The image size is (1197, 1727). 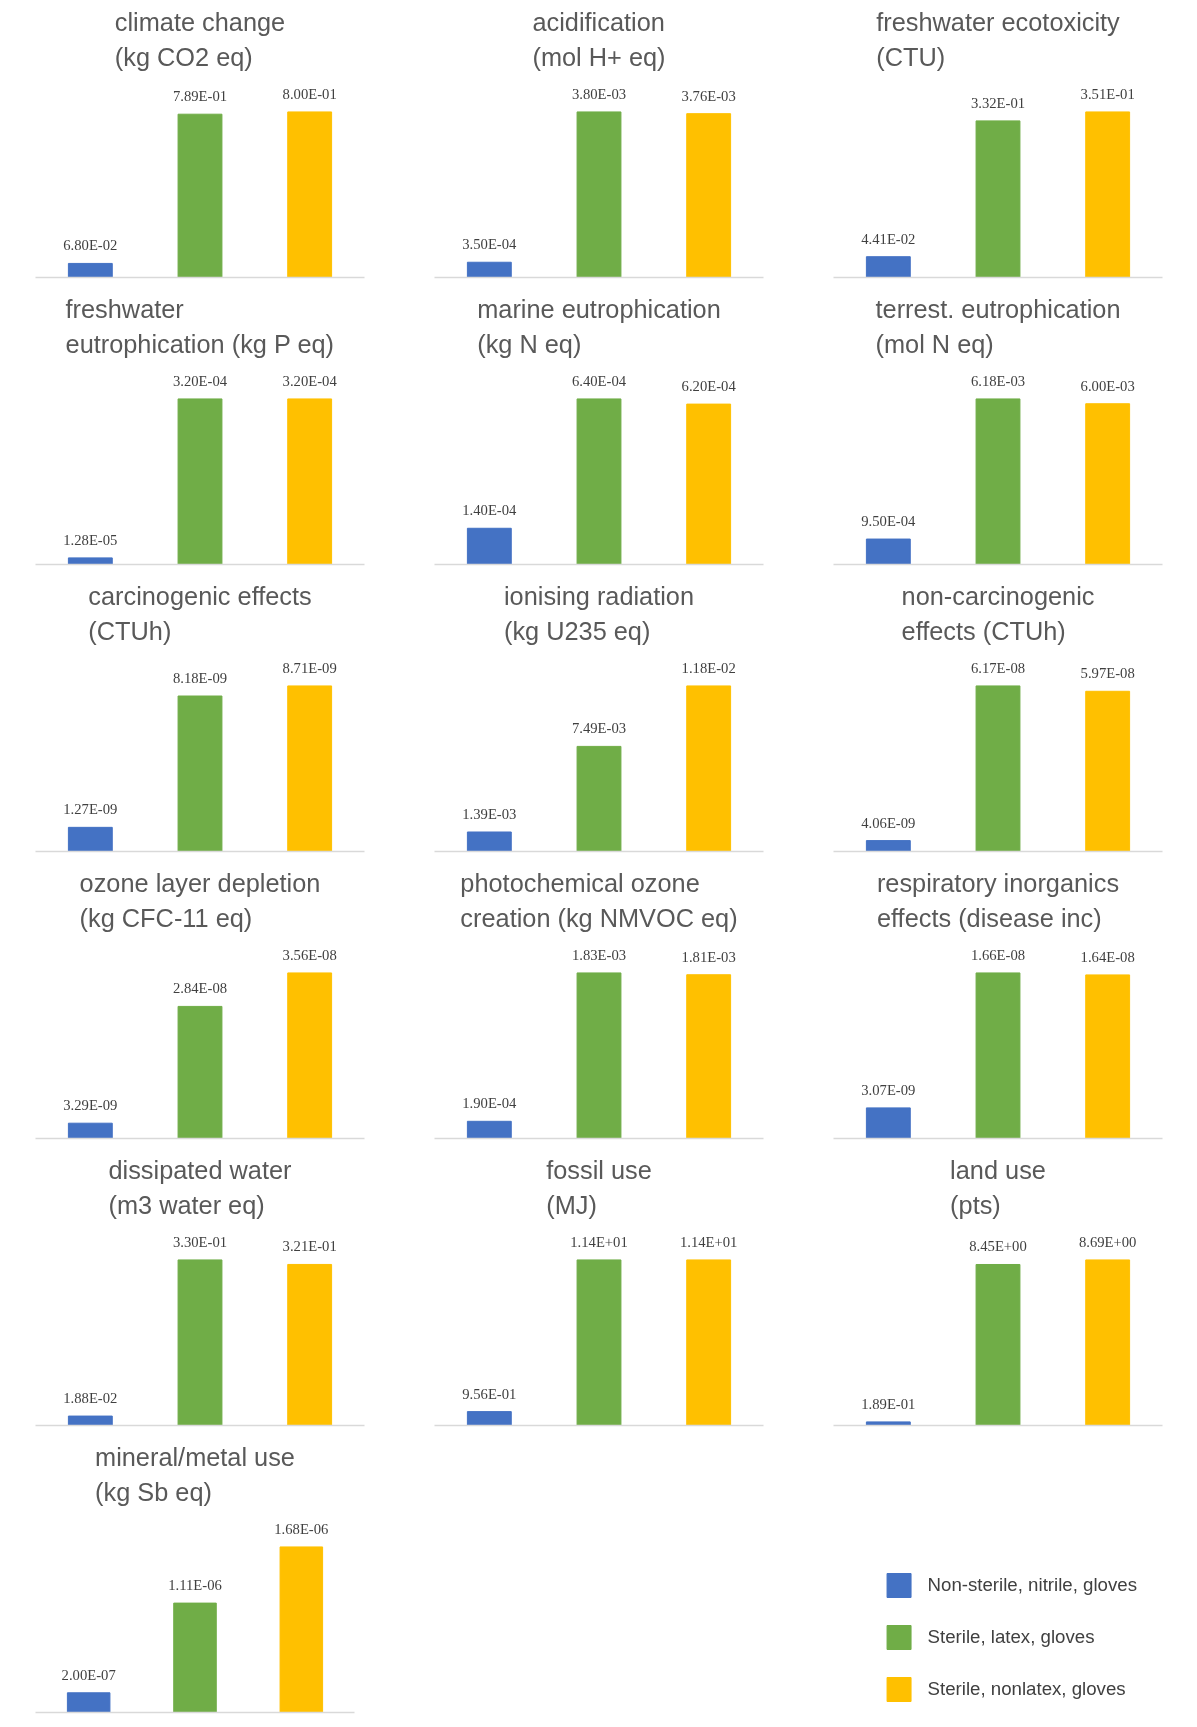 What do you see at coordinates (1107, 673) in the screenshot?
I see `data-label: 5.97E-08` at bounding box center [1107, 673].